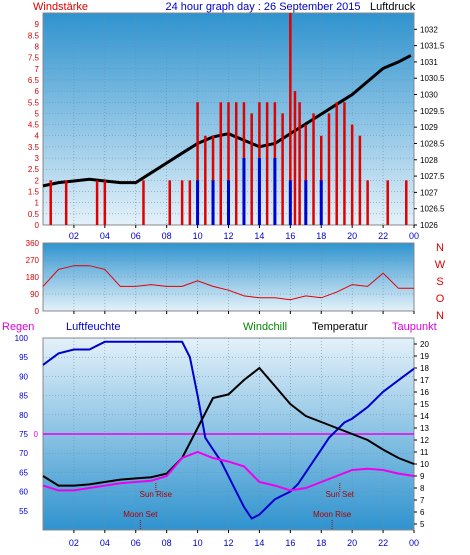 This screenshot has height=555, width=470. What do you see at coordinates (432, 176) in the screenshot?
I see `right-y-tick-label: 1027.5` at bounding box center [432, 176].